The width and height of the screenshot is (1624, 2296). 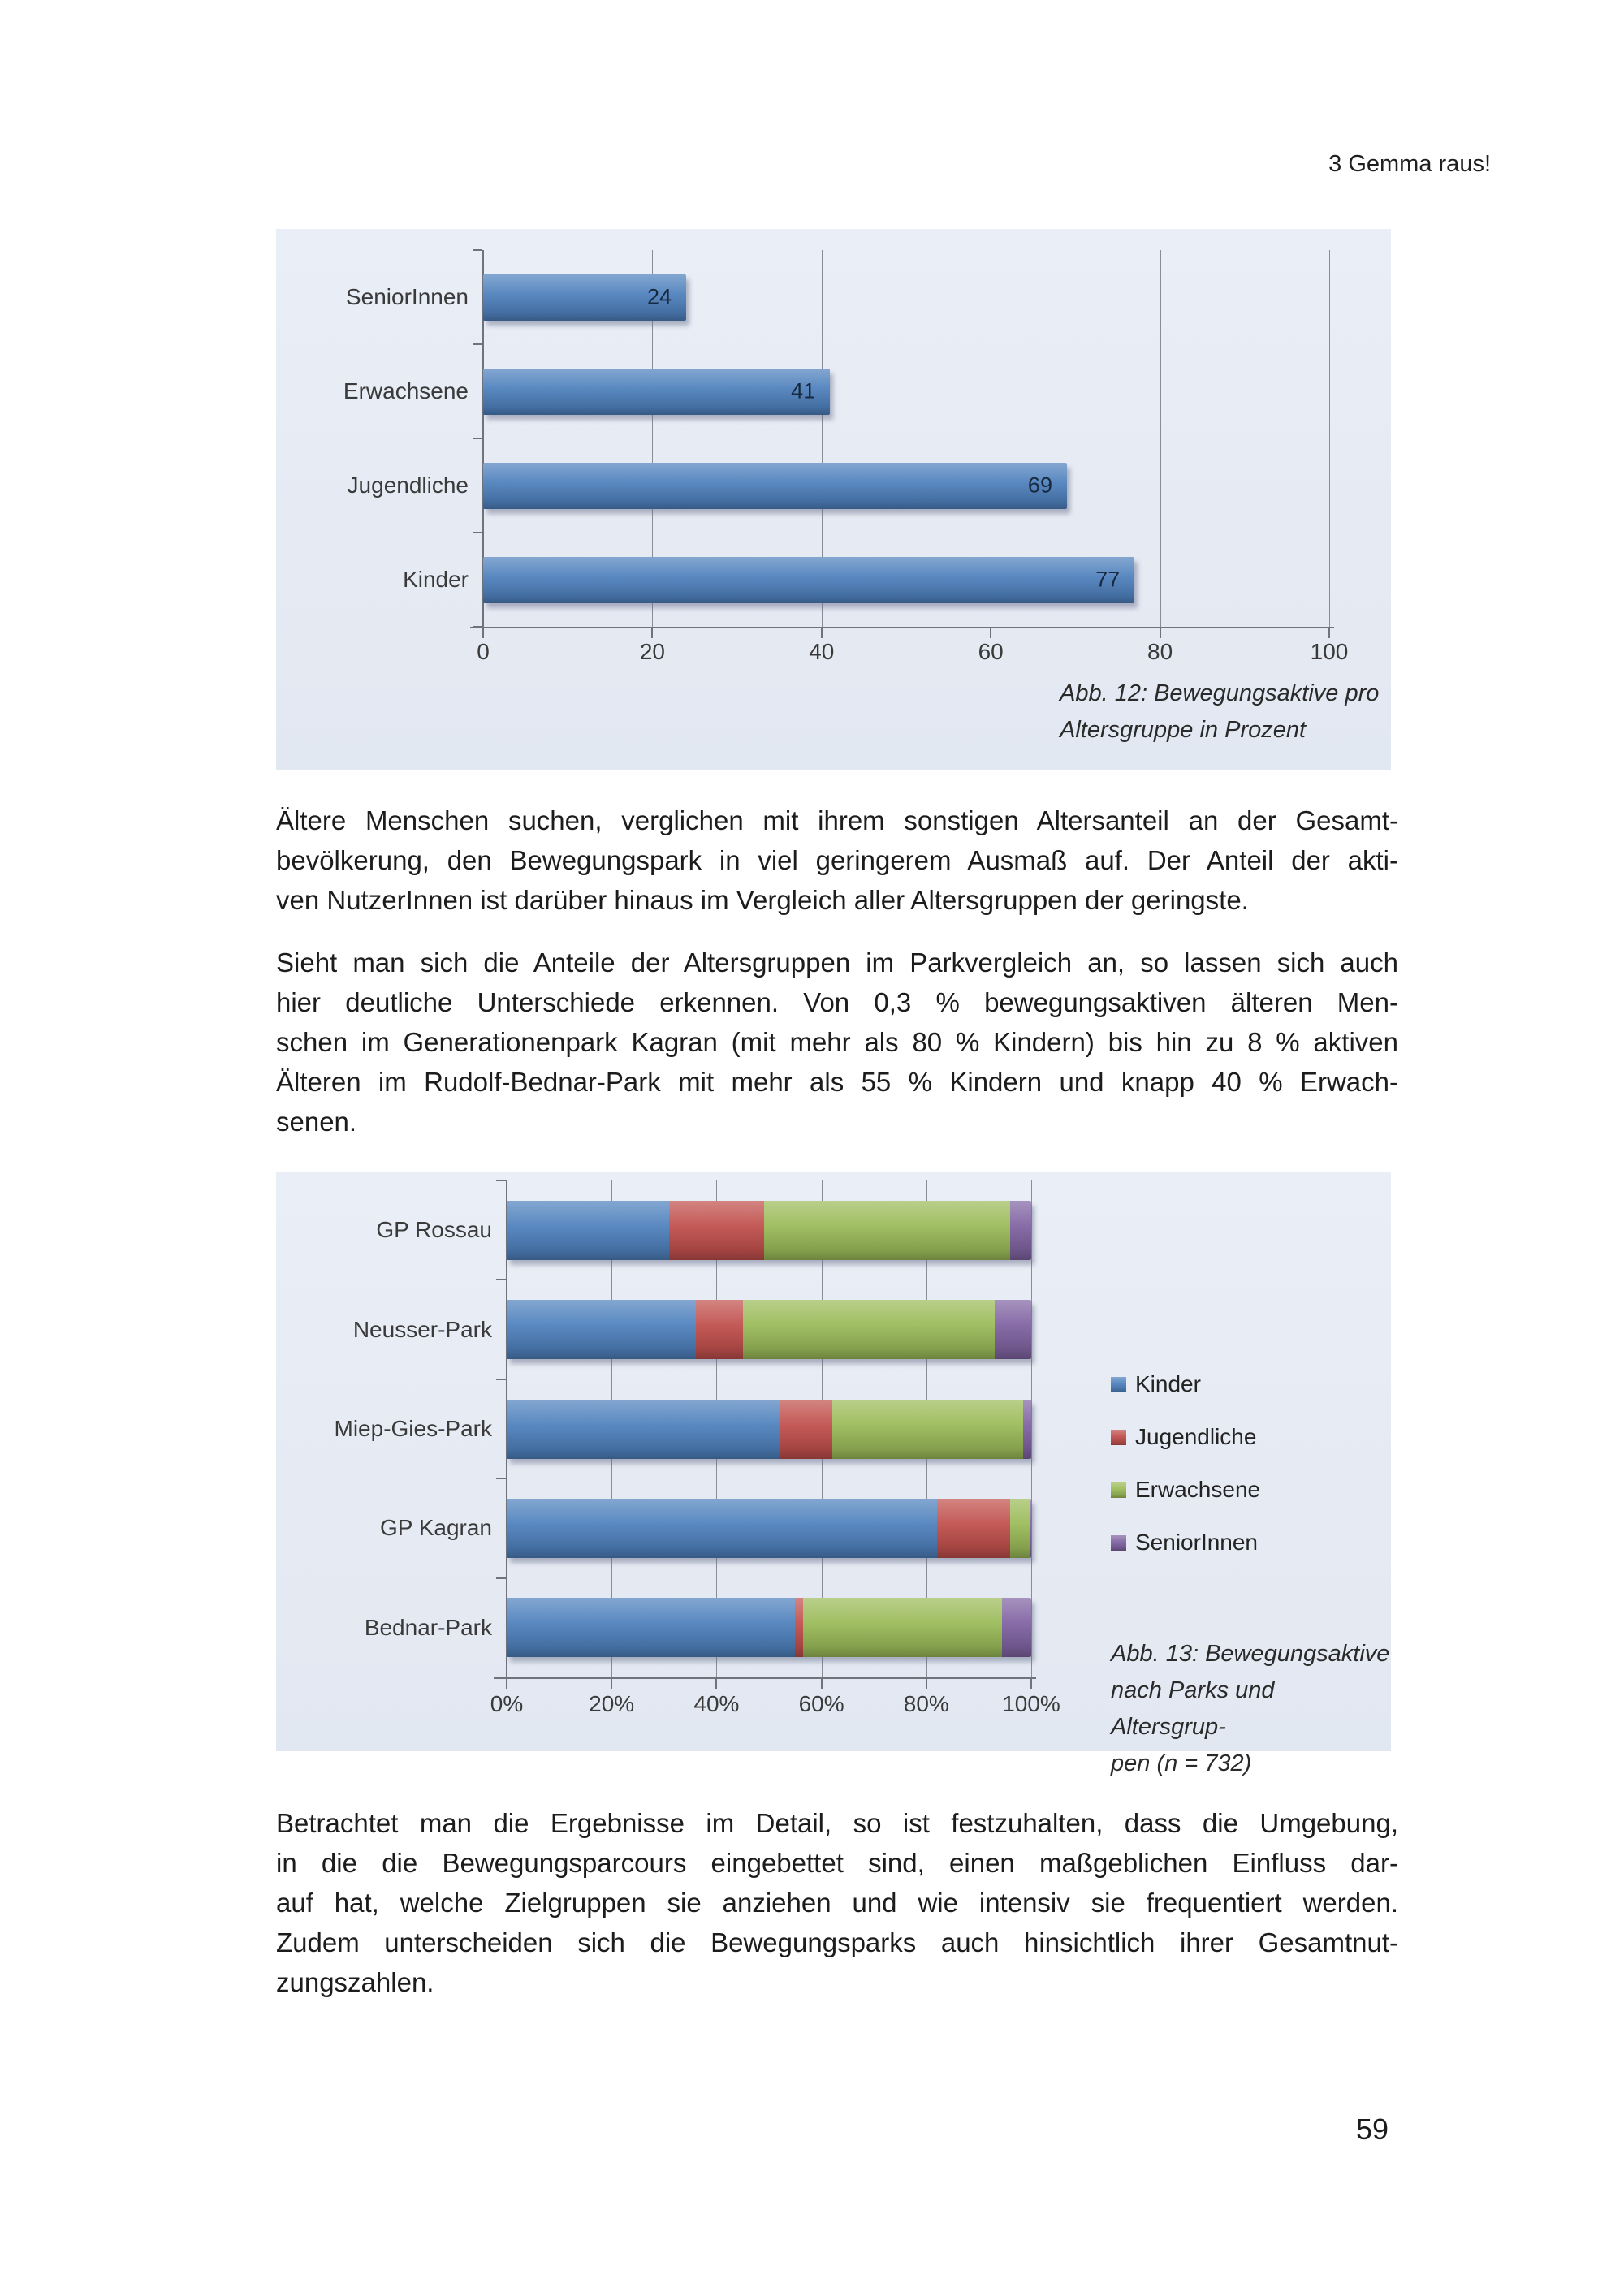 What do you see at coordinates (407, 296) in the screenshot?
I see `category-label: SeniorInnen` at bounding box center [407, 296].